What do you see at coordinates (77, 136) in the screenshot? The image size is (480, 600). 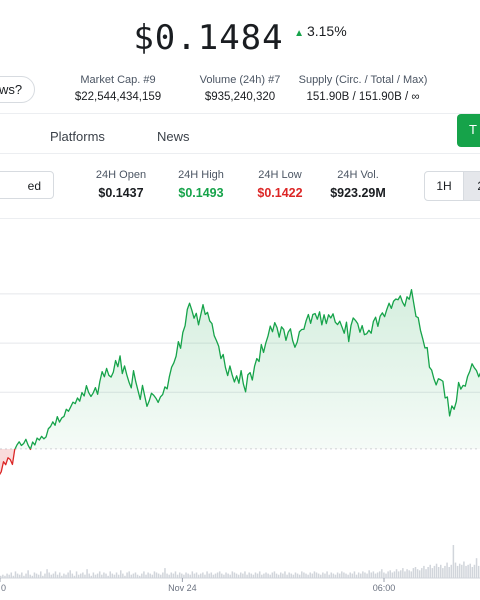 I see `tab-platforms: Platforms` at bounding box center [77, 136].